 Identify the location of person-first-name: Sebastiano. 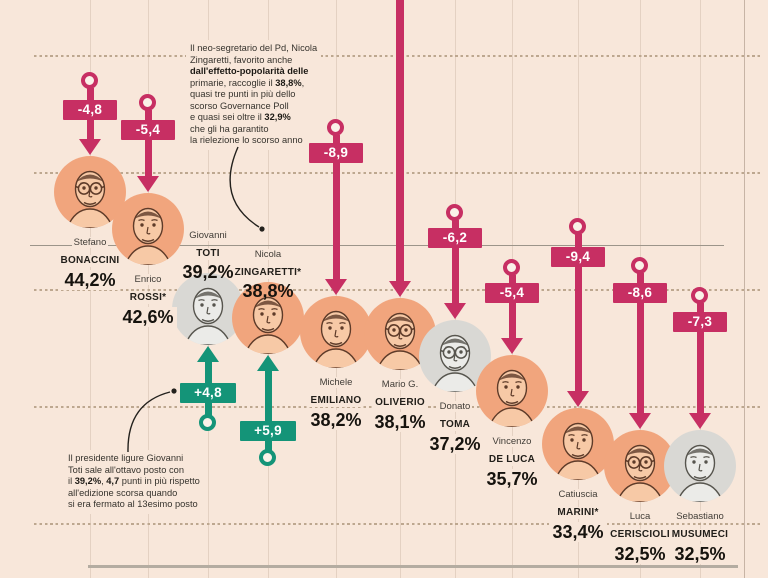
(700, 516).